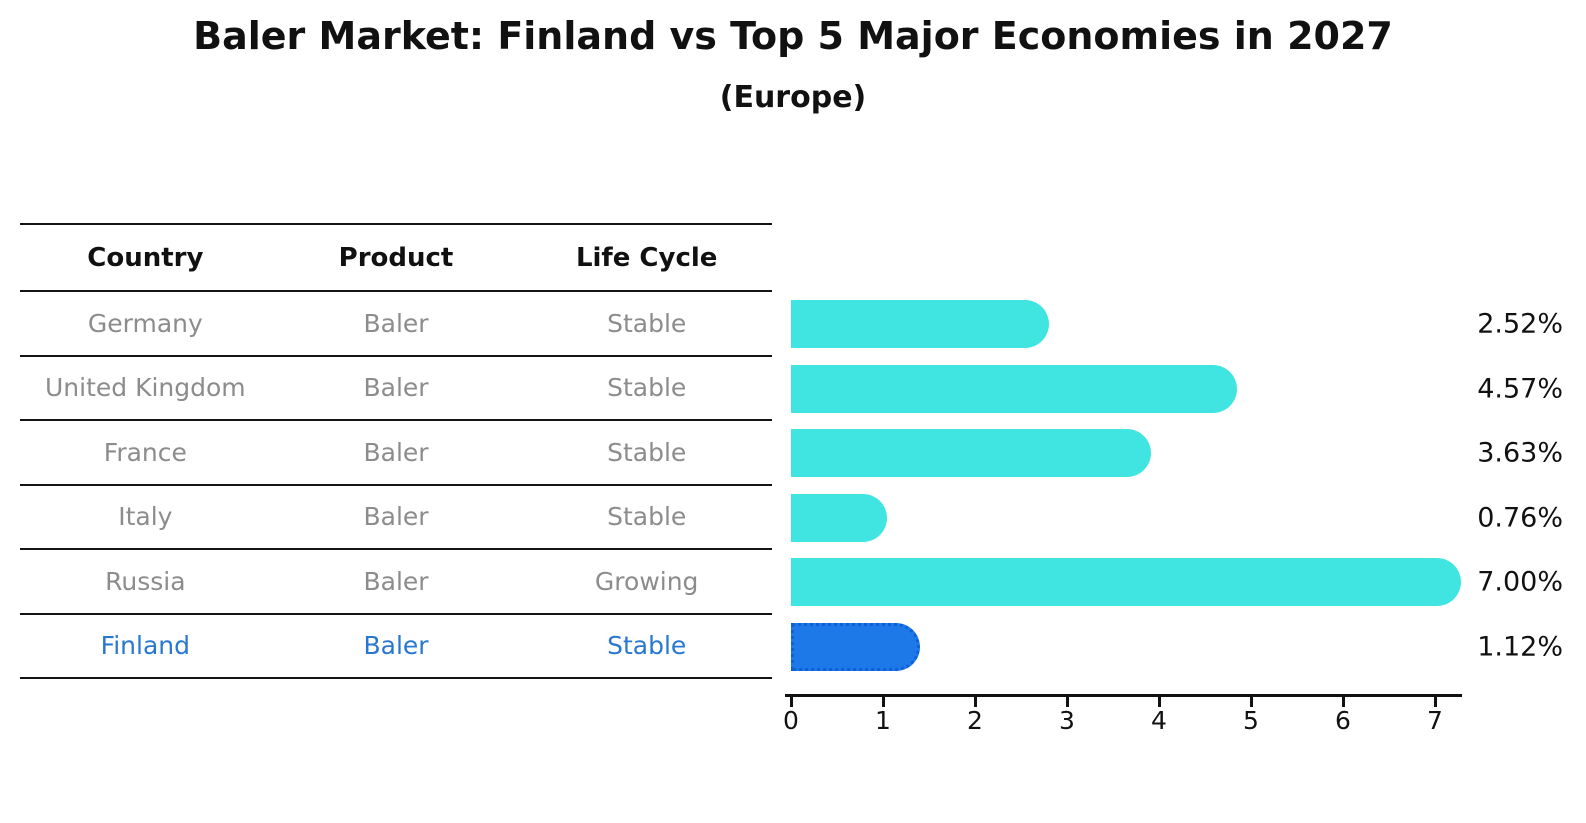 The width and height of the screenshot is (1586, 823). What do you see at coordinates (1159, 720) in the screenshot?
I see `x-axis-tick-label: 4` at bounding box center [1159, 720].